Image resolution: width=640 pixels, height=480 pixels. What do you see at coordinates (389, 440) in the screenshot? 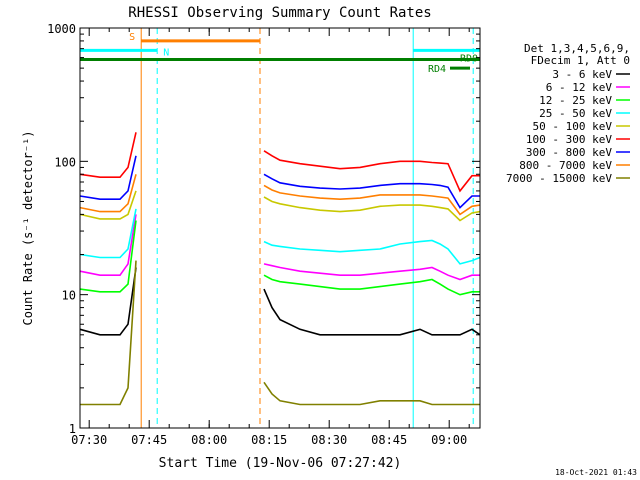
I see `x-tick-label: 08:45` at bounding box center [389, 440].